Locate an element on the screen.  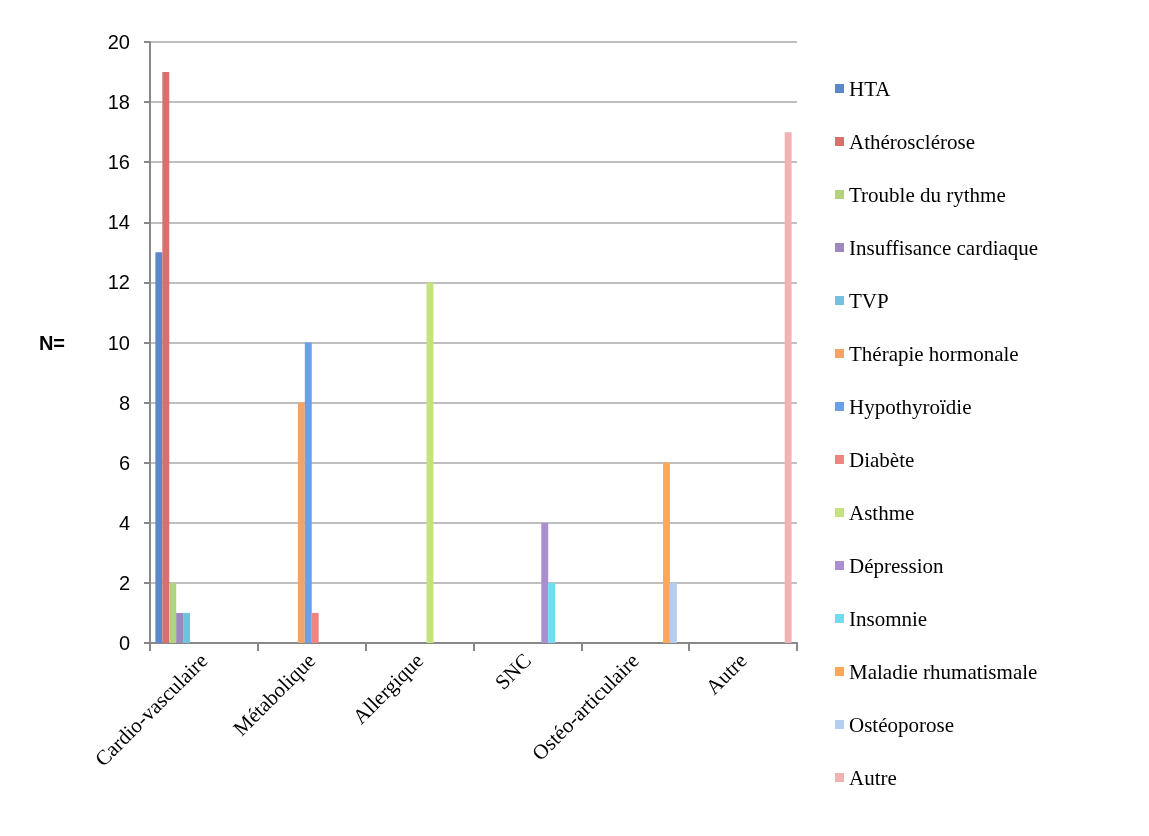
legend-label: Diabète is located at coordinates (882, 459).